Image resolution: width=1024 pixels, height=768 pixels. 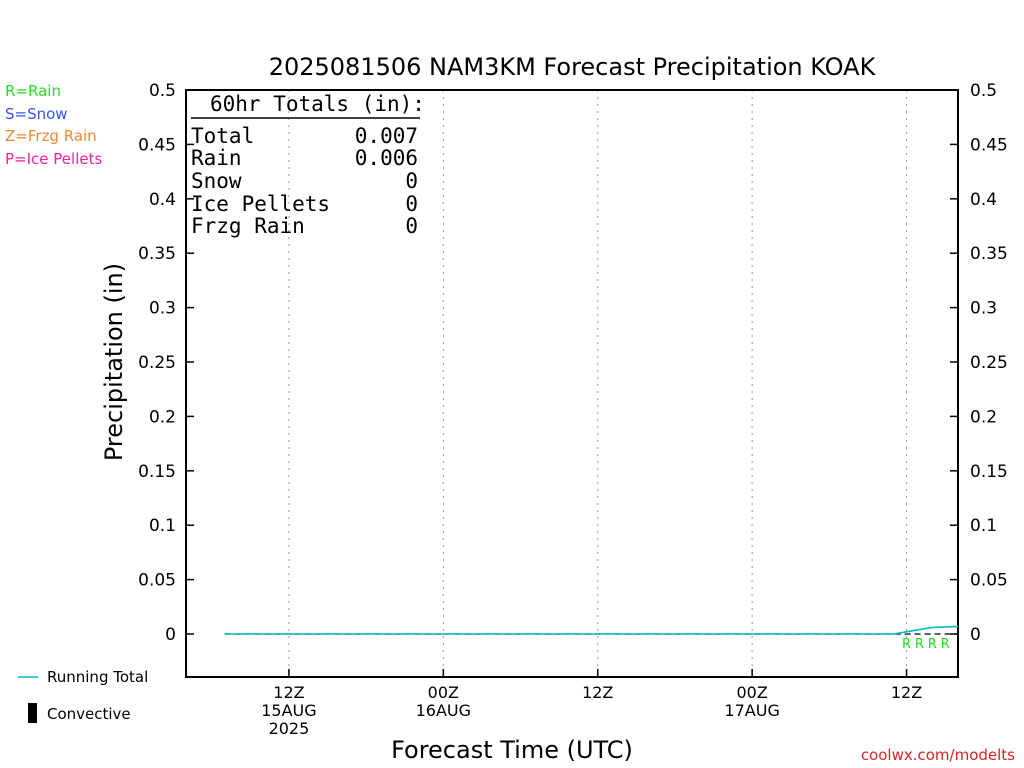 I want to click on totals-total-value: 0.007, so click(x=386, y=136).